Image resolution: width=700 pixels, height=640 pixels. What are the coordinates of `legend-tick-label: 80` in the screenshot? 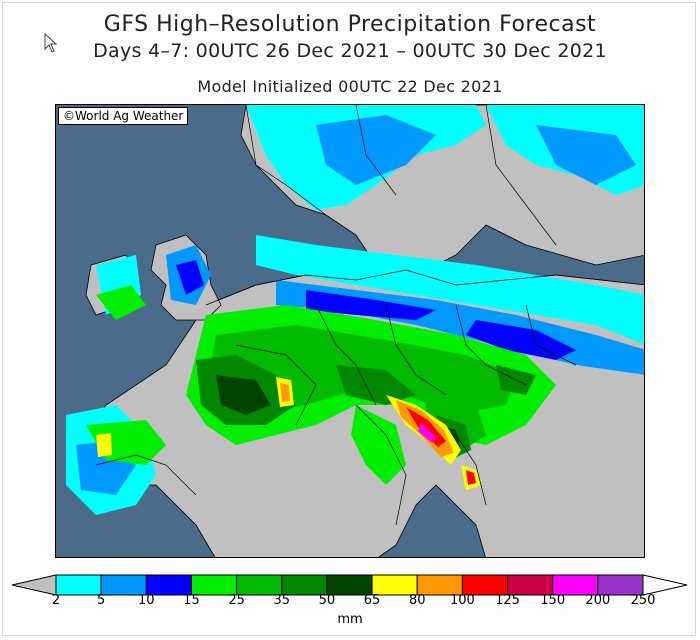 It's located at (417, 600).